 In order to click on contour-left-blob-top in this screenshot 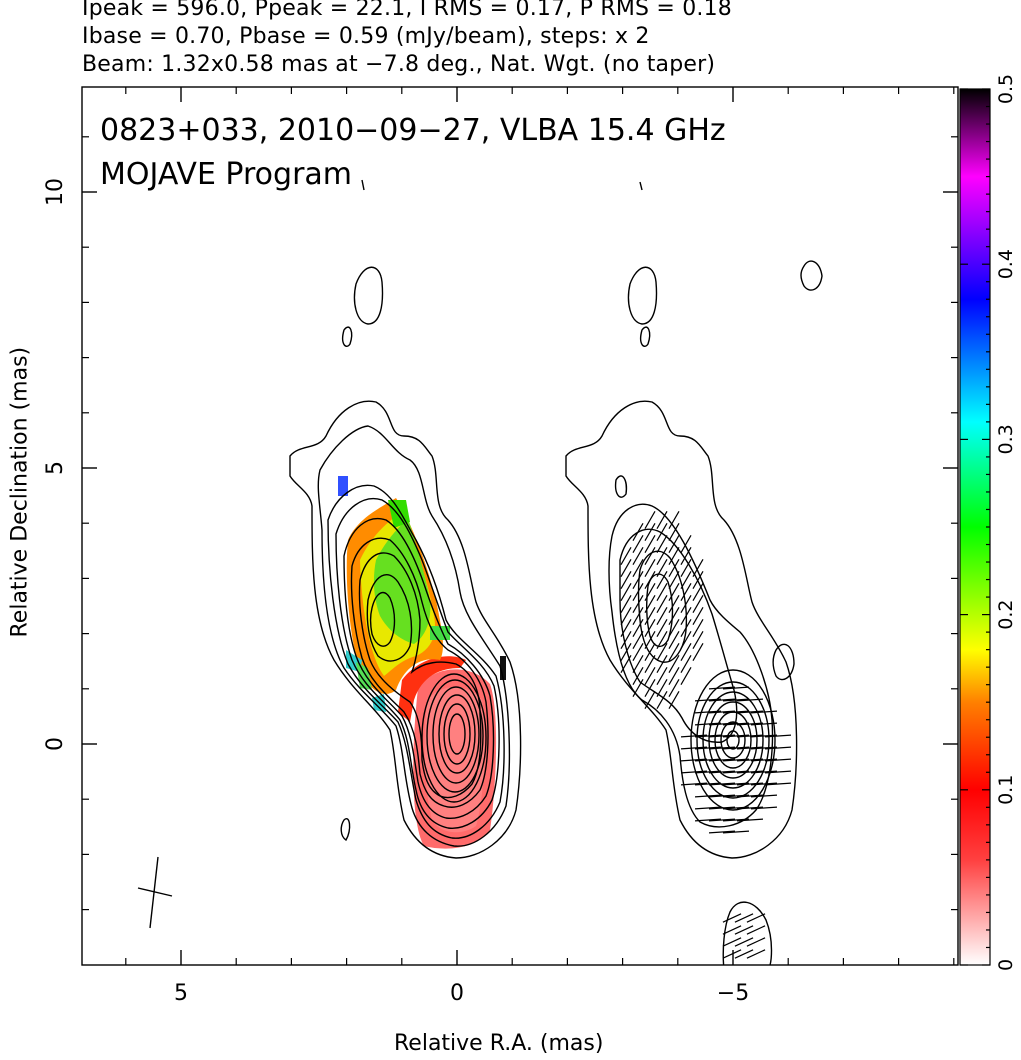, I will do `click(368, 295)`.